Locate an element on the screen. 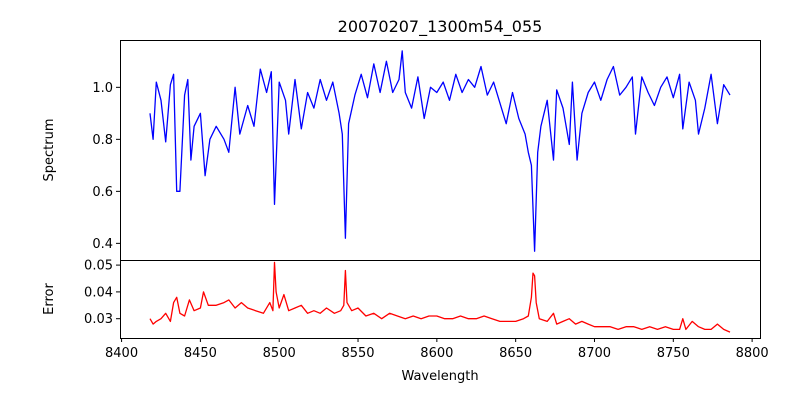 The image size is (800, 400). x-tick-label: 8550 is located at coordinates (357, 353).